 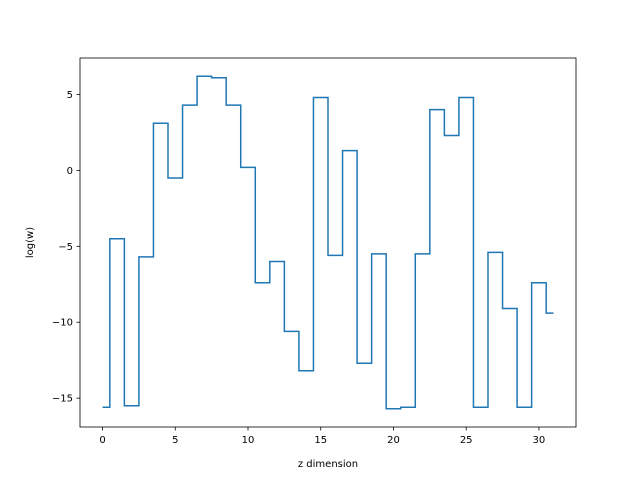 I want to click on y-axis-label: log(w), so click(x=30, y=242).